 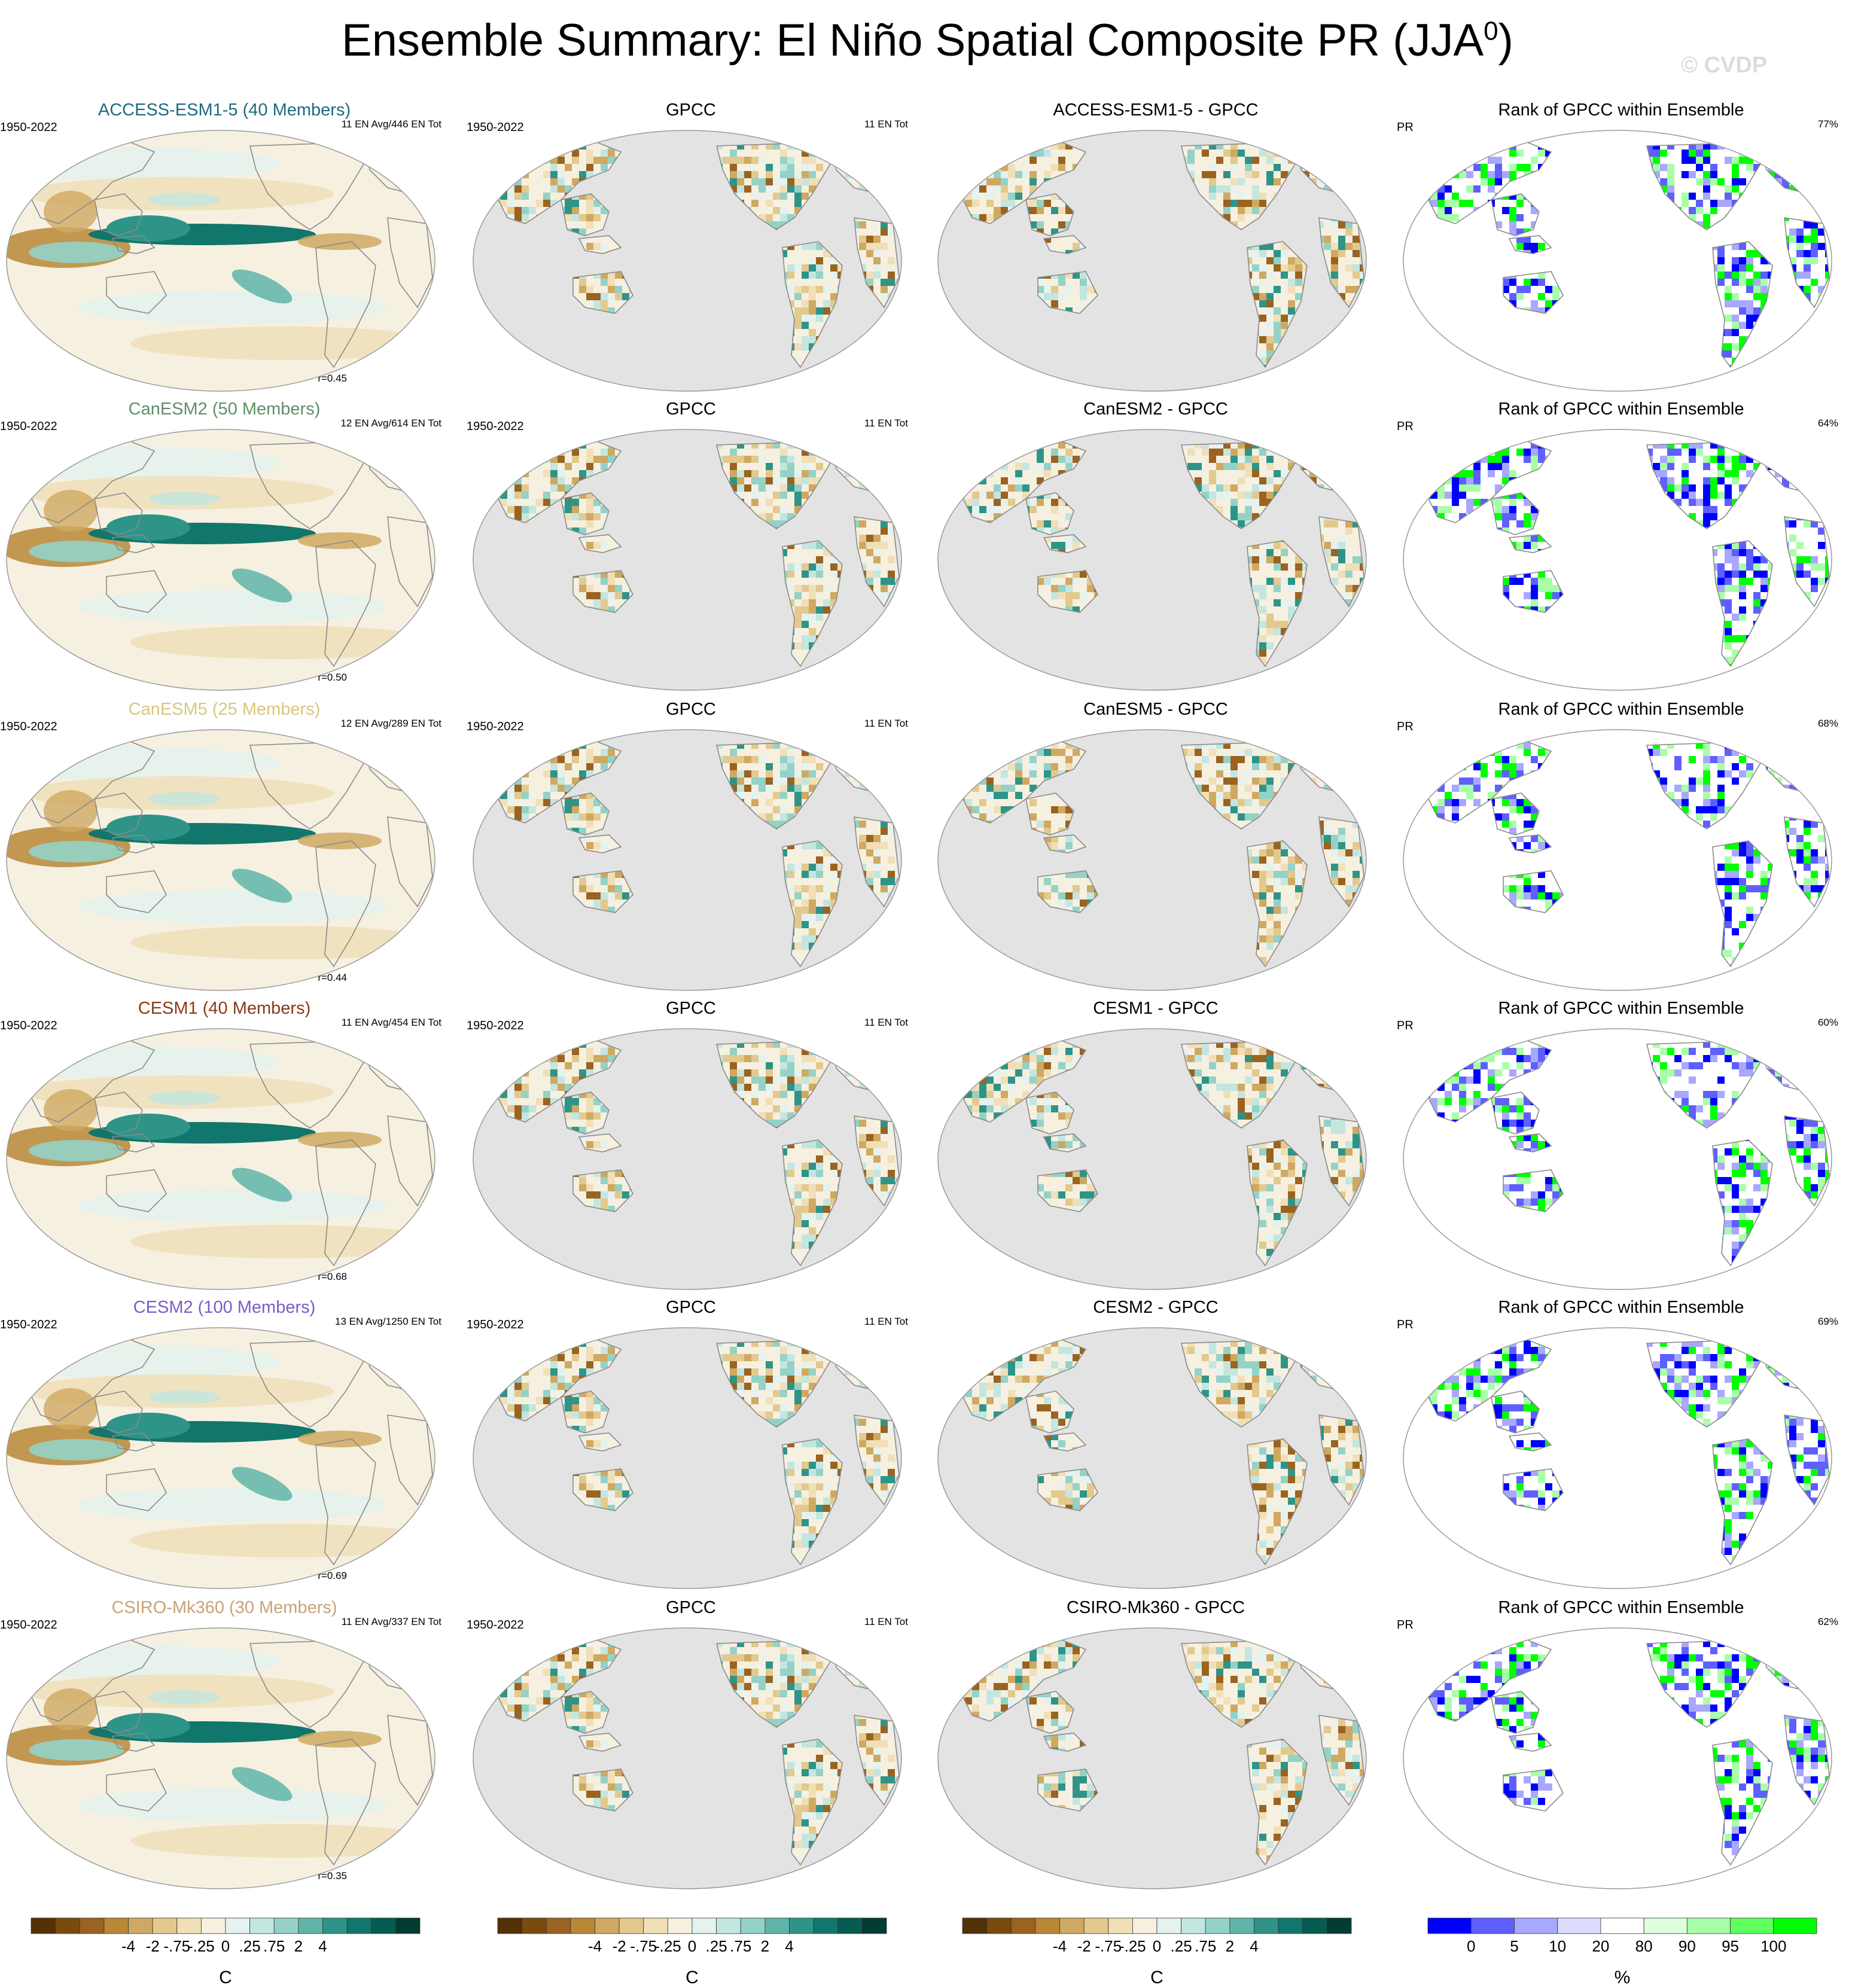 What do you see at coordinates (224, 110) in the screenshot?
I see `panel-title: ACCESS-ESM1-5 (40 Members)` at bounding box center [224, 110].